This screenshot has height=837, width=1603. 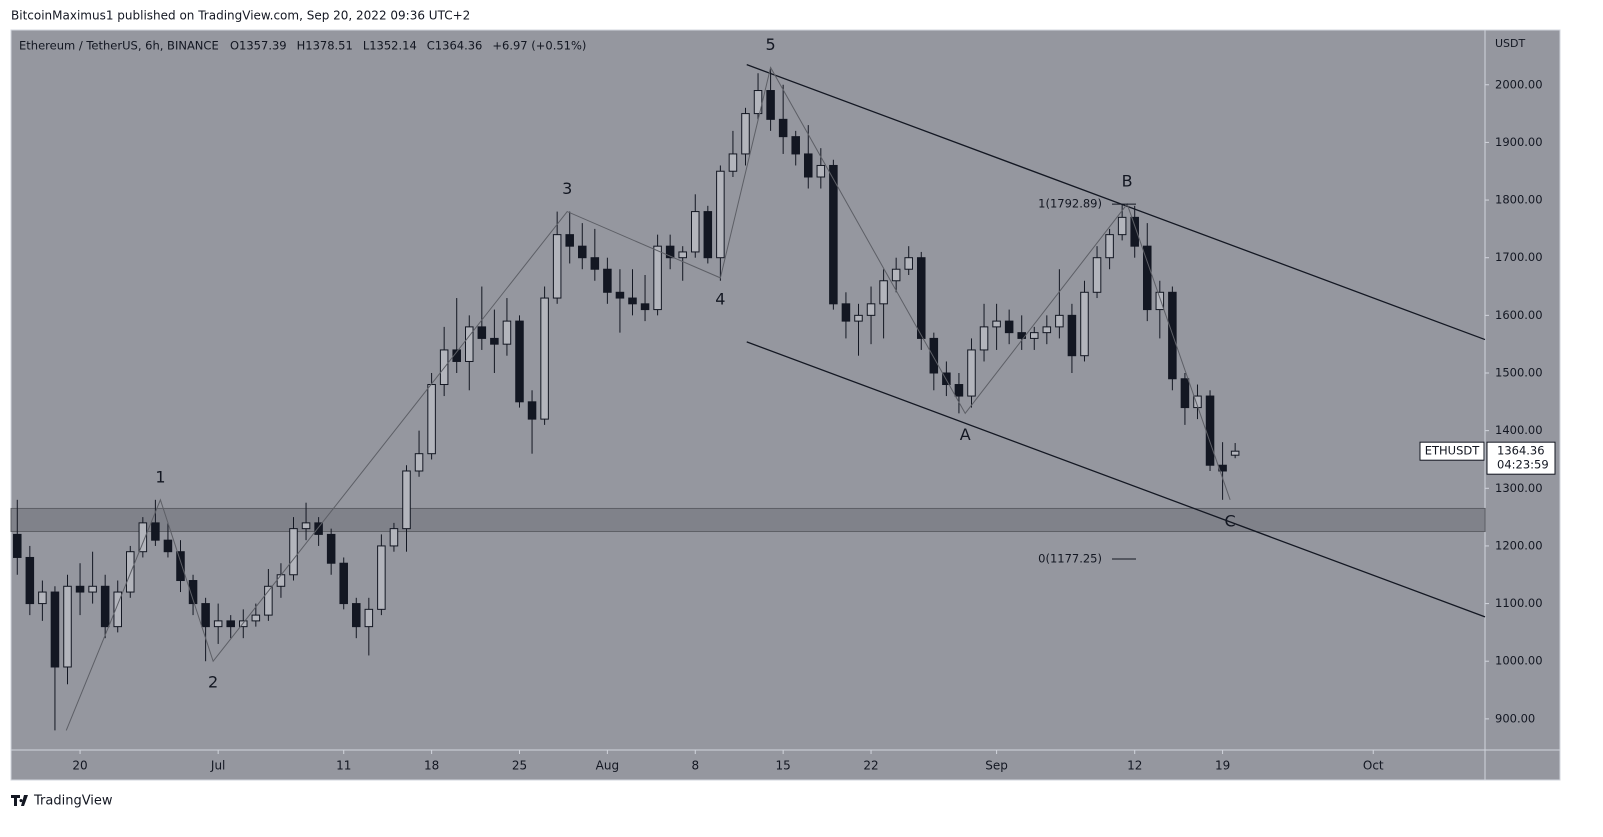 I want to click on y-tick-label: 1300.00, so click(x=1519, y=488).